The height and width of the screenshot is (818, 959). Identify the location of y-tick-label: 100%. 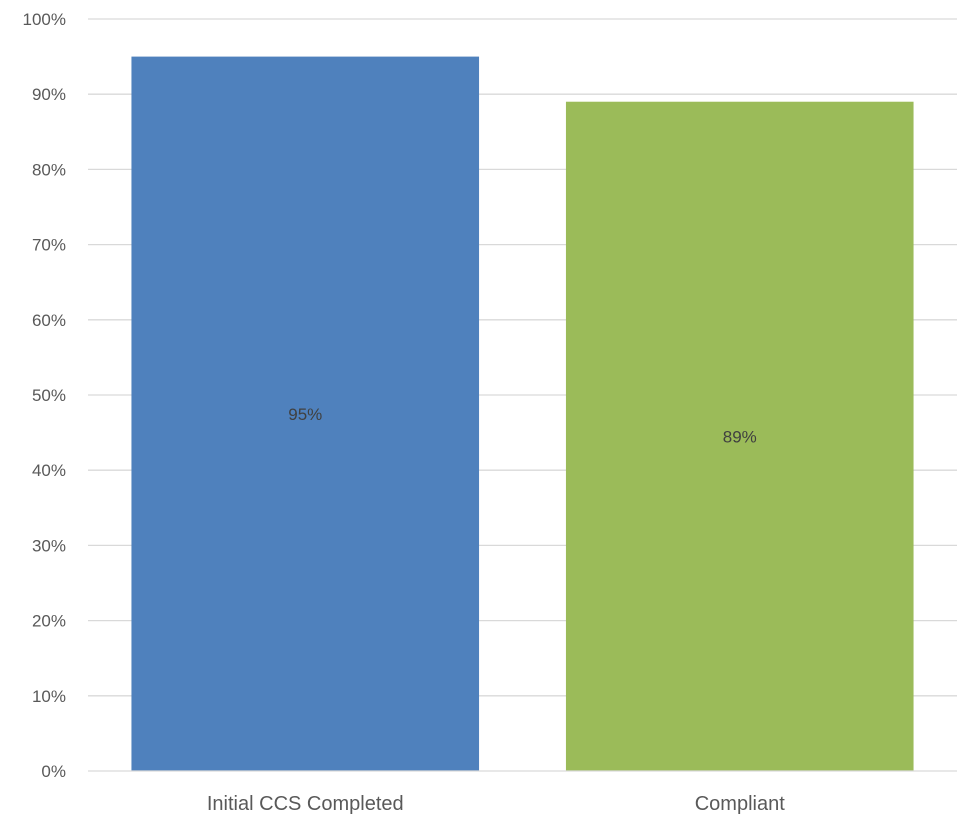
(44, 19).